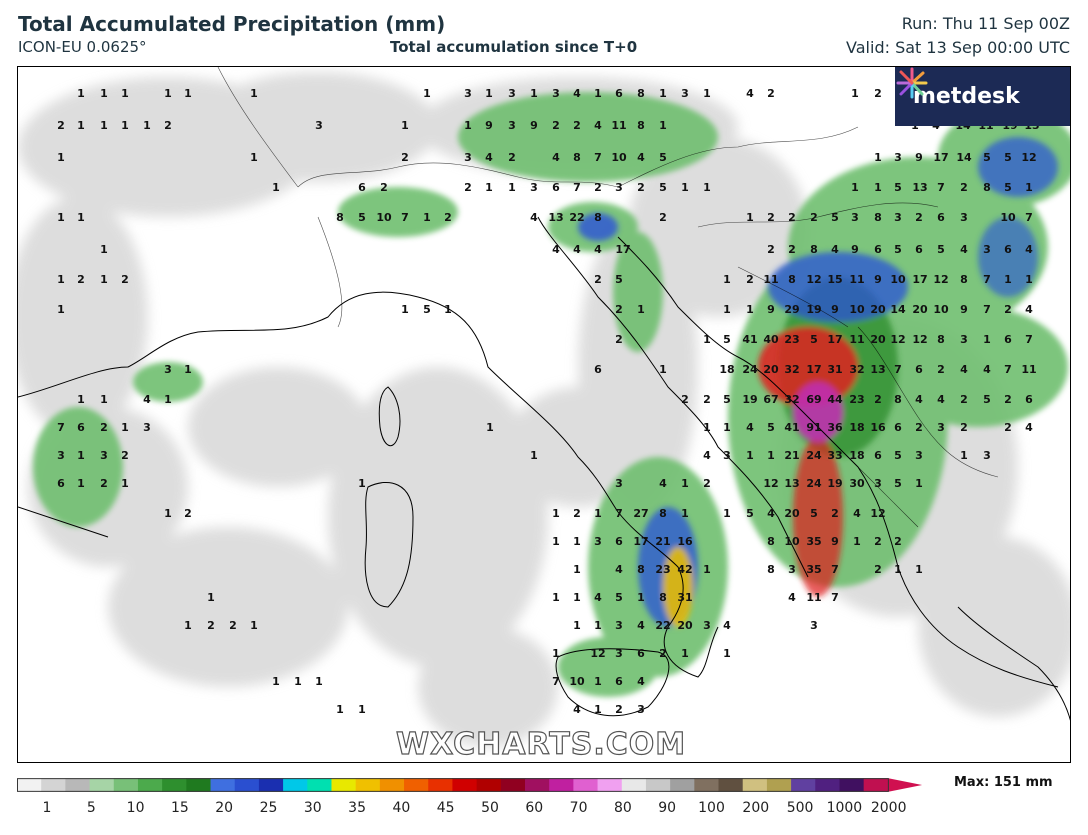 This screenshot has width=1088, height=835. What do you see at coordinates (749, 399) in the screenshot?
I see `precip-value-label: 19` at bounding box center [749, 399].